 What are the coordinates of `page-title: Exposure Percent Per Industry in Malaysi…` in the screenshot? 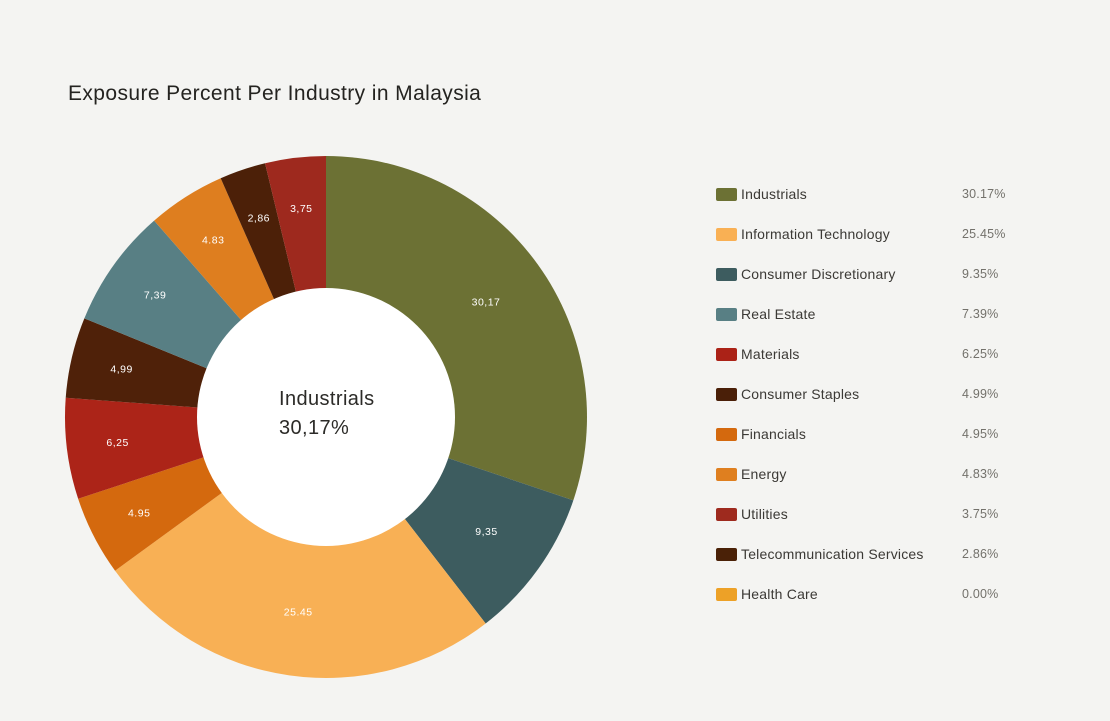 It's located at (275, 93).